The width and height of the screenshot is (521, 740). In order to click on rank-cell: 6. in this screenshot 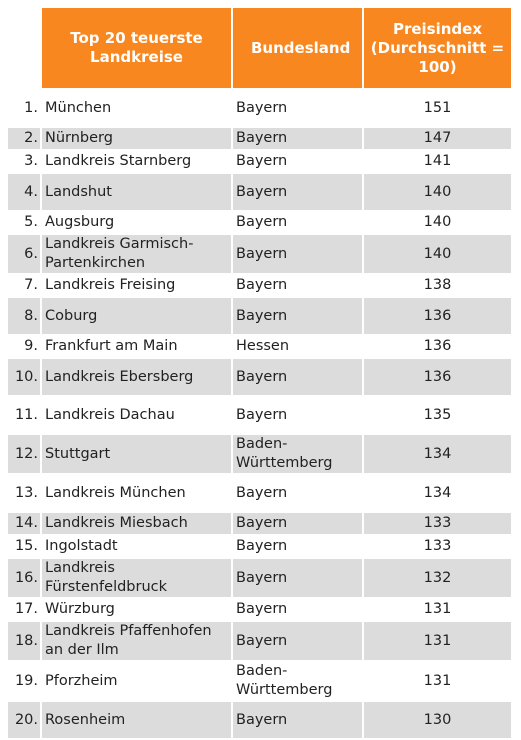, I will do `click(24, 254)`.